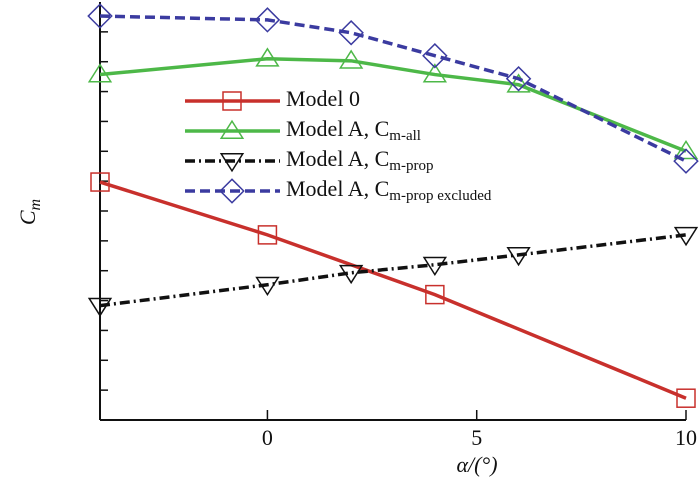 The width and height of the screenshot is (700, 484). What do you see at coordinates (686, 437) in the screenshot?
I see `x-tick-label: 10` at bounding box center [686, 437].